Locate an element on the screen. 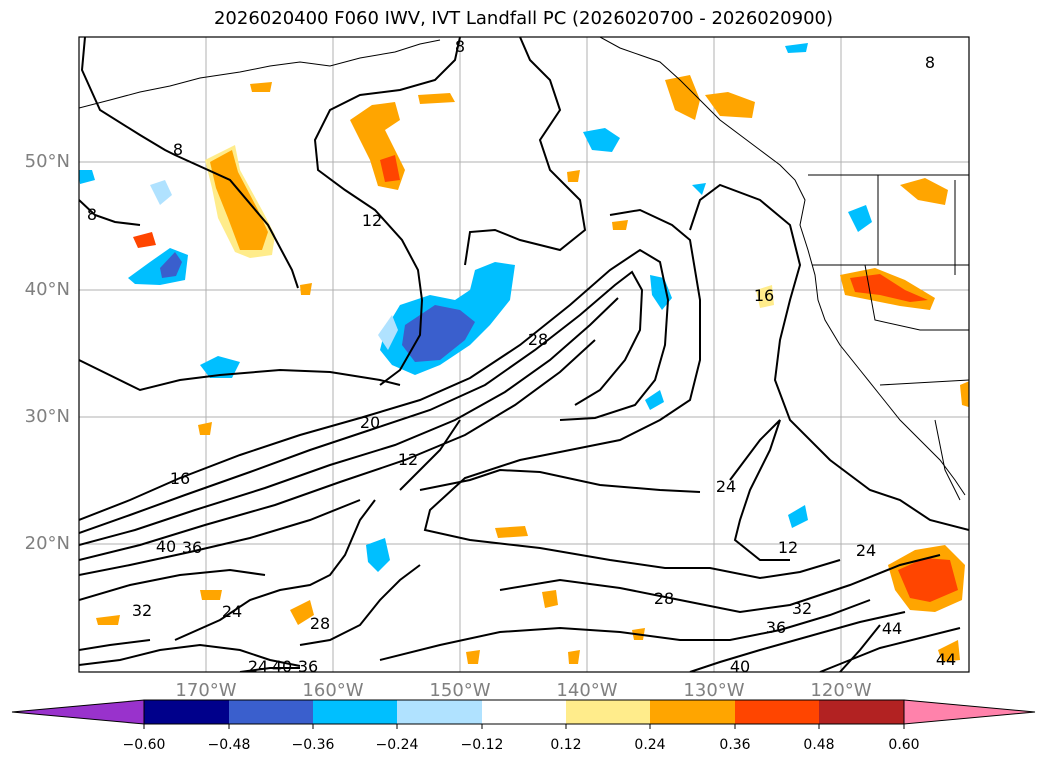 The width and height of the screenshot is (1047, 765). lon-tick-label: 150°W is located at coordinates (460, 690).